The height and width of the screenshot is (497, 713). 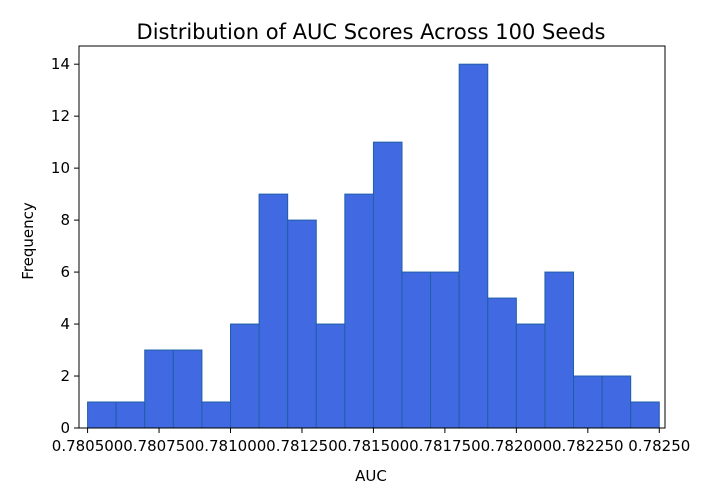 I want to click on y-axis-label: Frequency, so click(x=28, y=241).